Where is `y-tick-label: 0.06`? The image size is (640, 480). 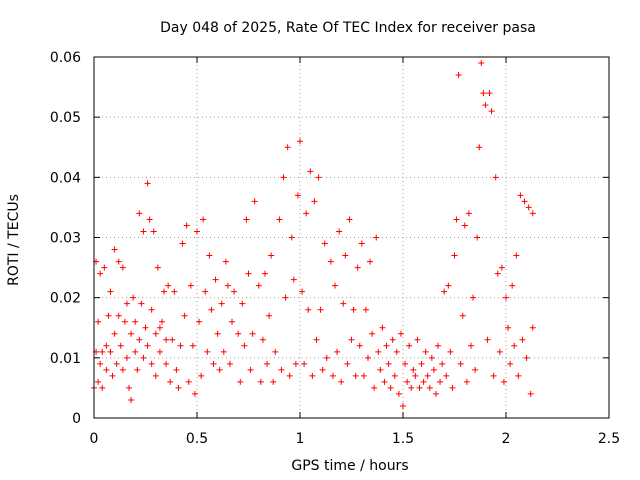
y-tick-label: 0.06 is located at coordinates (65, 58).